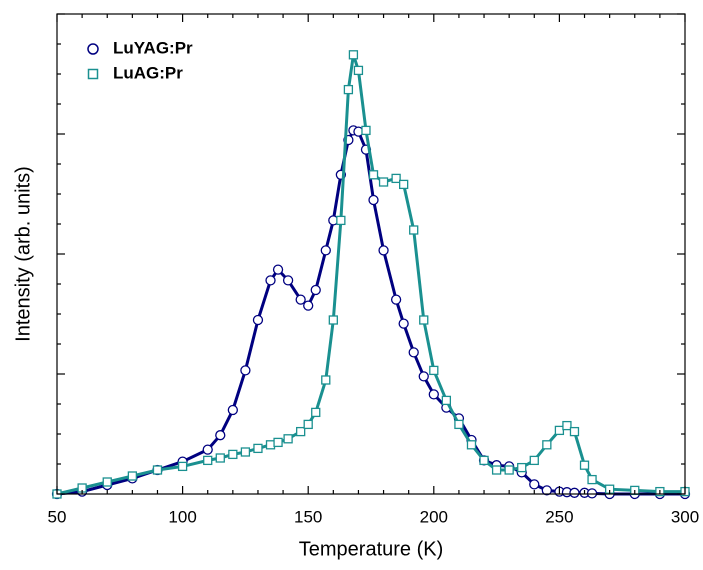 The image size is (703, 570). Describe the element at coordinates (371, 549) in the screenshot. I see `x-axis-label: Temperature (K)` at that location.